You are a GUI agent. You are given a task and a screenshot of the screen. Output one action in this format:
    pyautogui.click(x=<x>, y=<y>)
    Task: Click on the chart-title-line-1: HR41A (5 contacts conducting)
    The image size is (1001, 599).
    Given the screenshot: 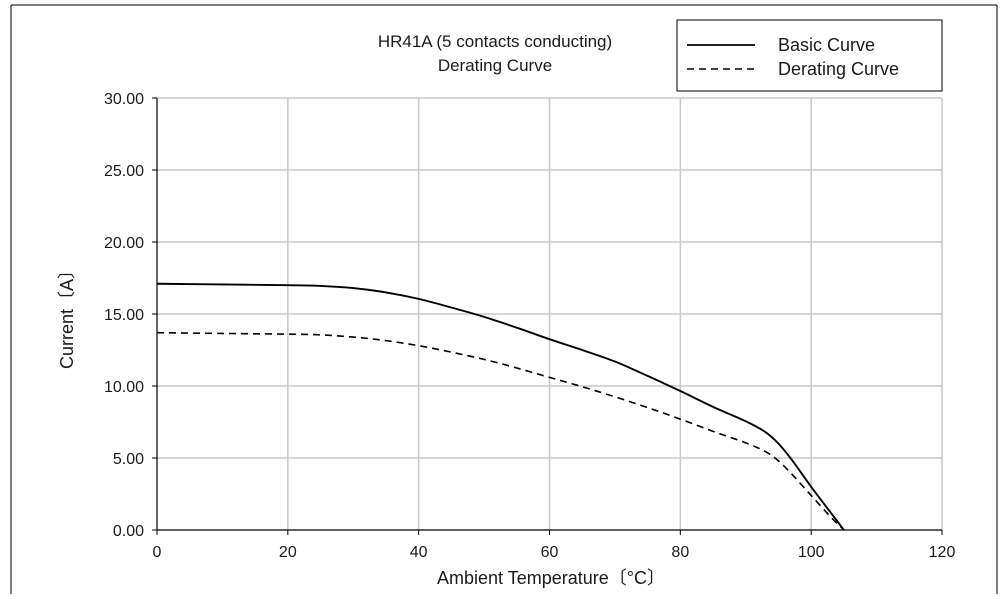 What is the action you would take?
    pyautogui.click(x=495, y=41)
    